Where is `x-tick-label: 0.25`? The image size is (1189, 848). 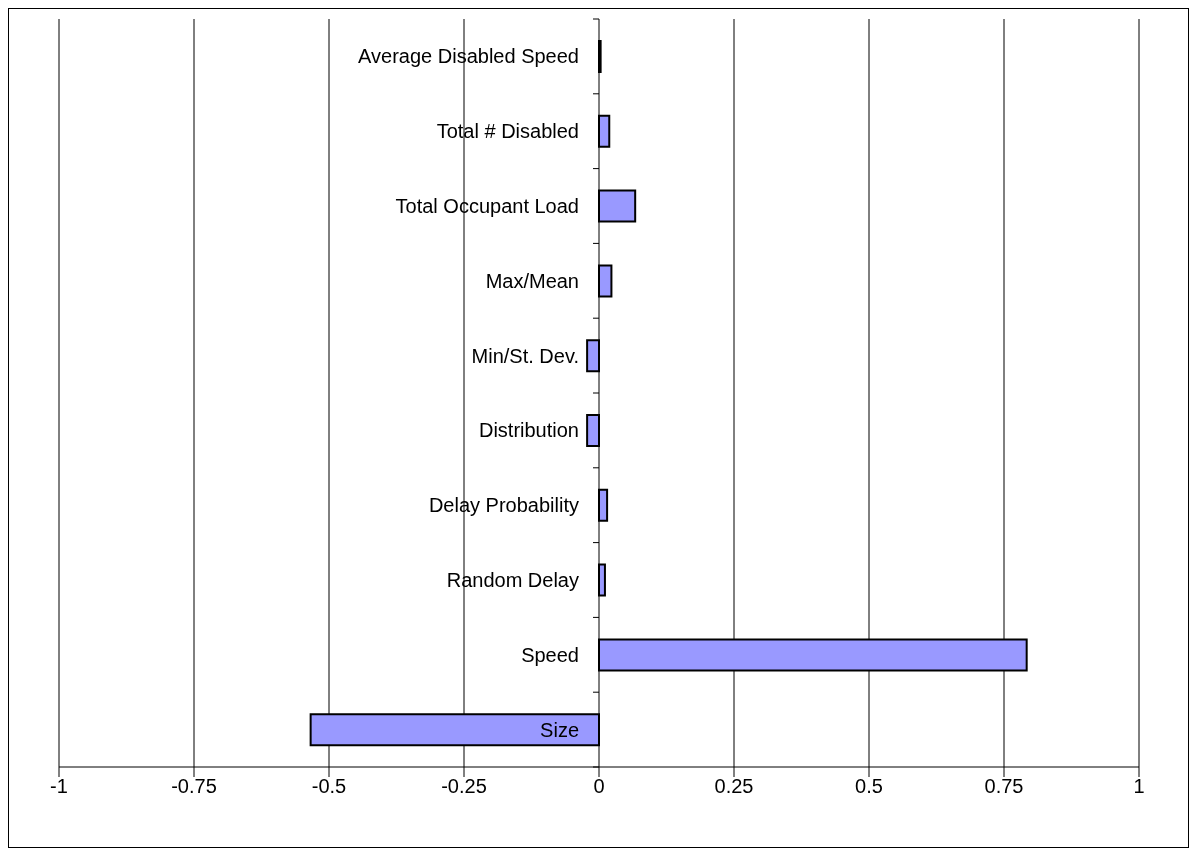 x-tick-label: 0.25 is located at coordinates (734, 786).